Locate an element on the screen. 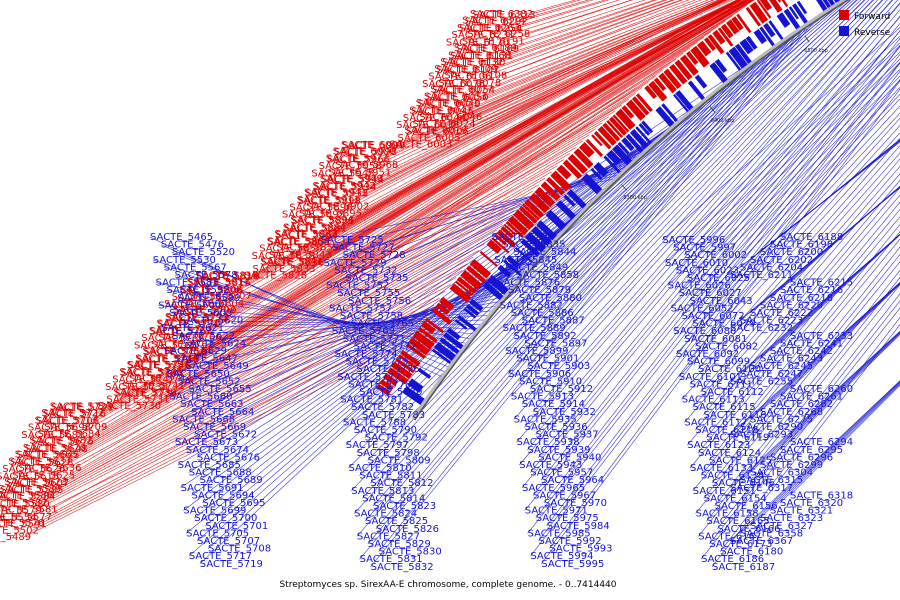 The height and width of the screenshot is (600, 900). gene-label: SACTE_6077 is located at coordinates (461, 89).